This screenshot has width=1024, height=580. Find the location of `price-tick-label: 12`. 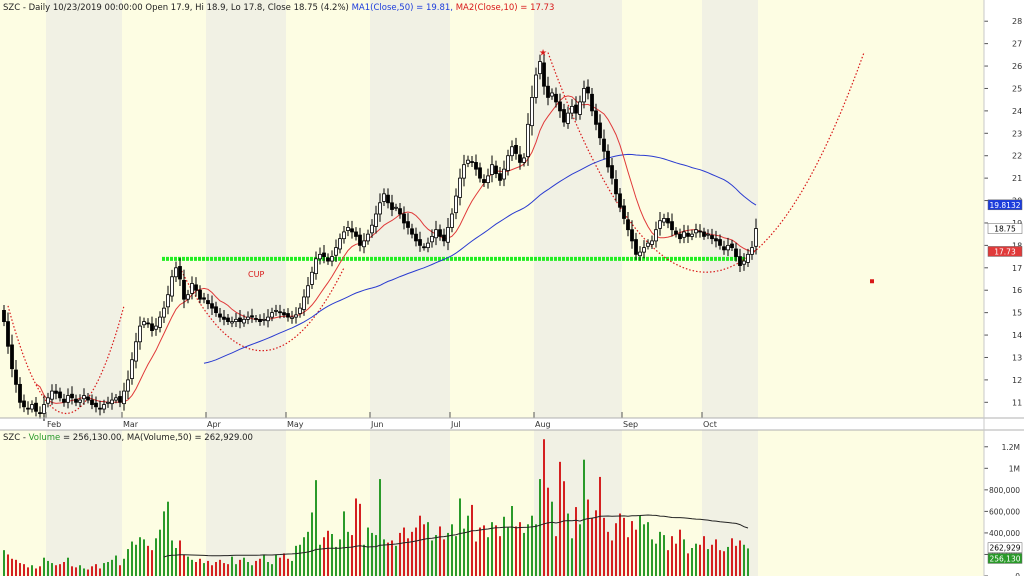

price-tick-label: 12 is located at coordinates (1017, 380).